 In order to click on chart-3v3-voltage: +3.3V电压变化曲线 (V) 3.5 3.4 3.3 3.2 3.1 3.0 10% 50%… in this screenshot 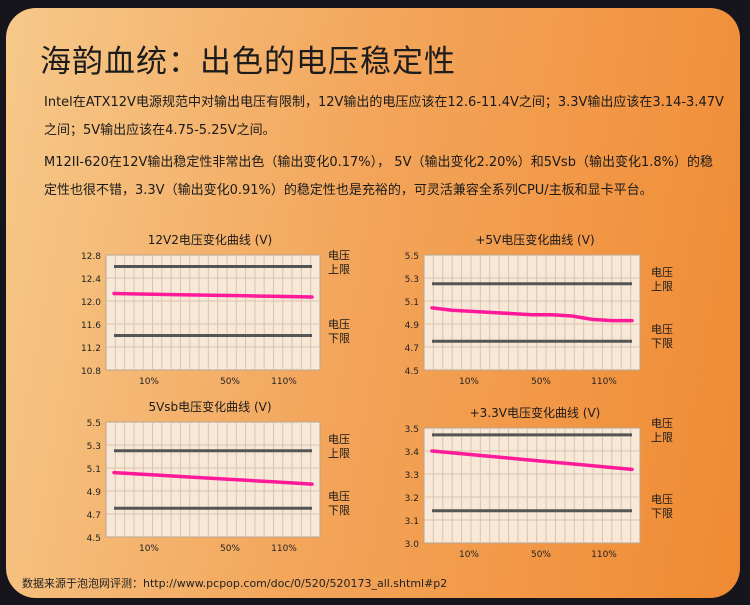, I will do `click(535, 485)`.